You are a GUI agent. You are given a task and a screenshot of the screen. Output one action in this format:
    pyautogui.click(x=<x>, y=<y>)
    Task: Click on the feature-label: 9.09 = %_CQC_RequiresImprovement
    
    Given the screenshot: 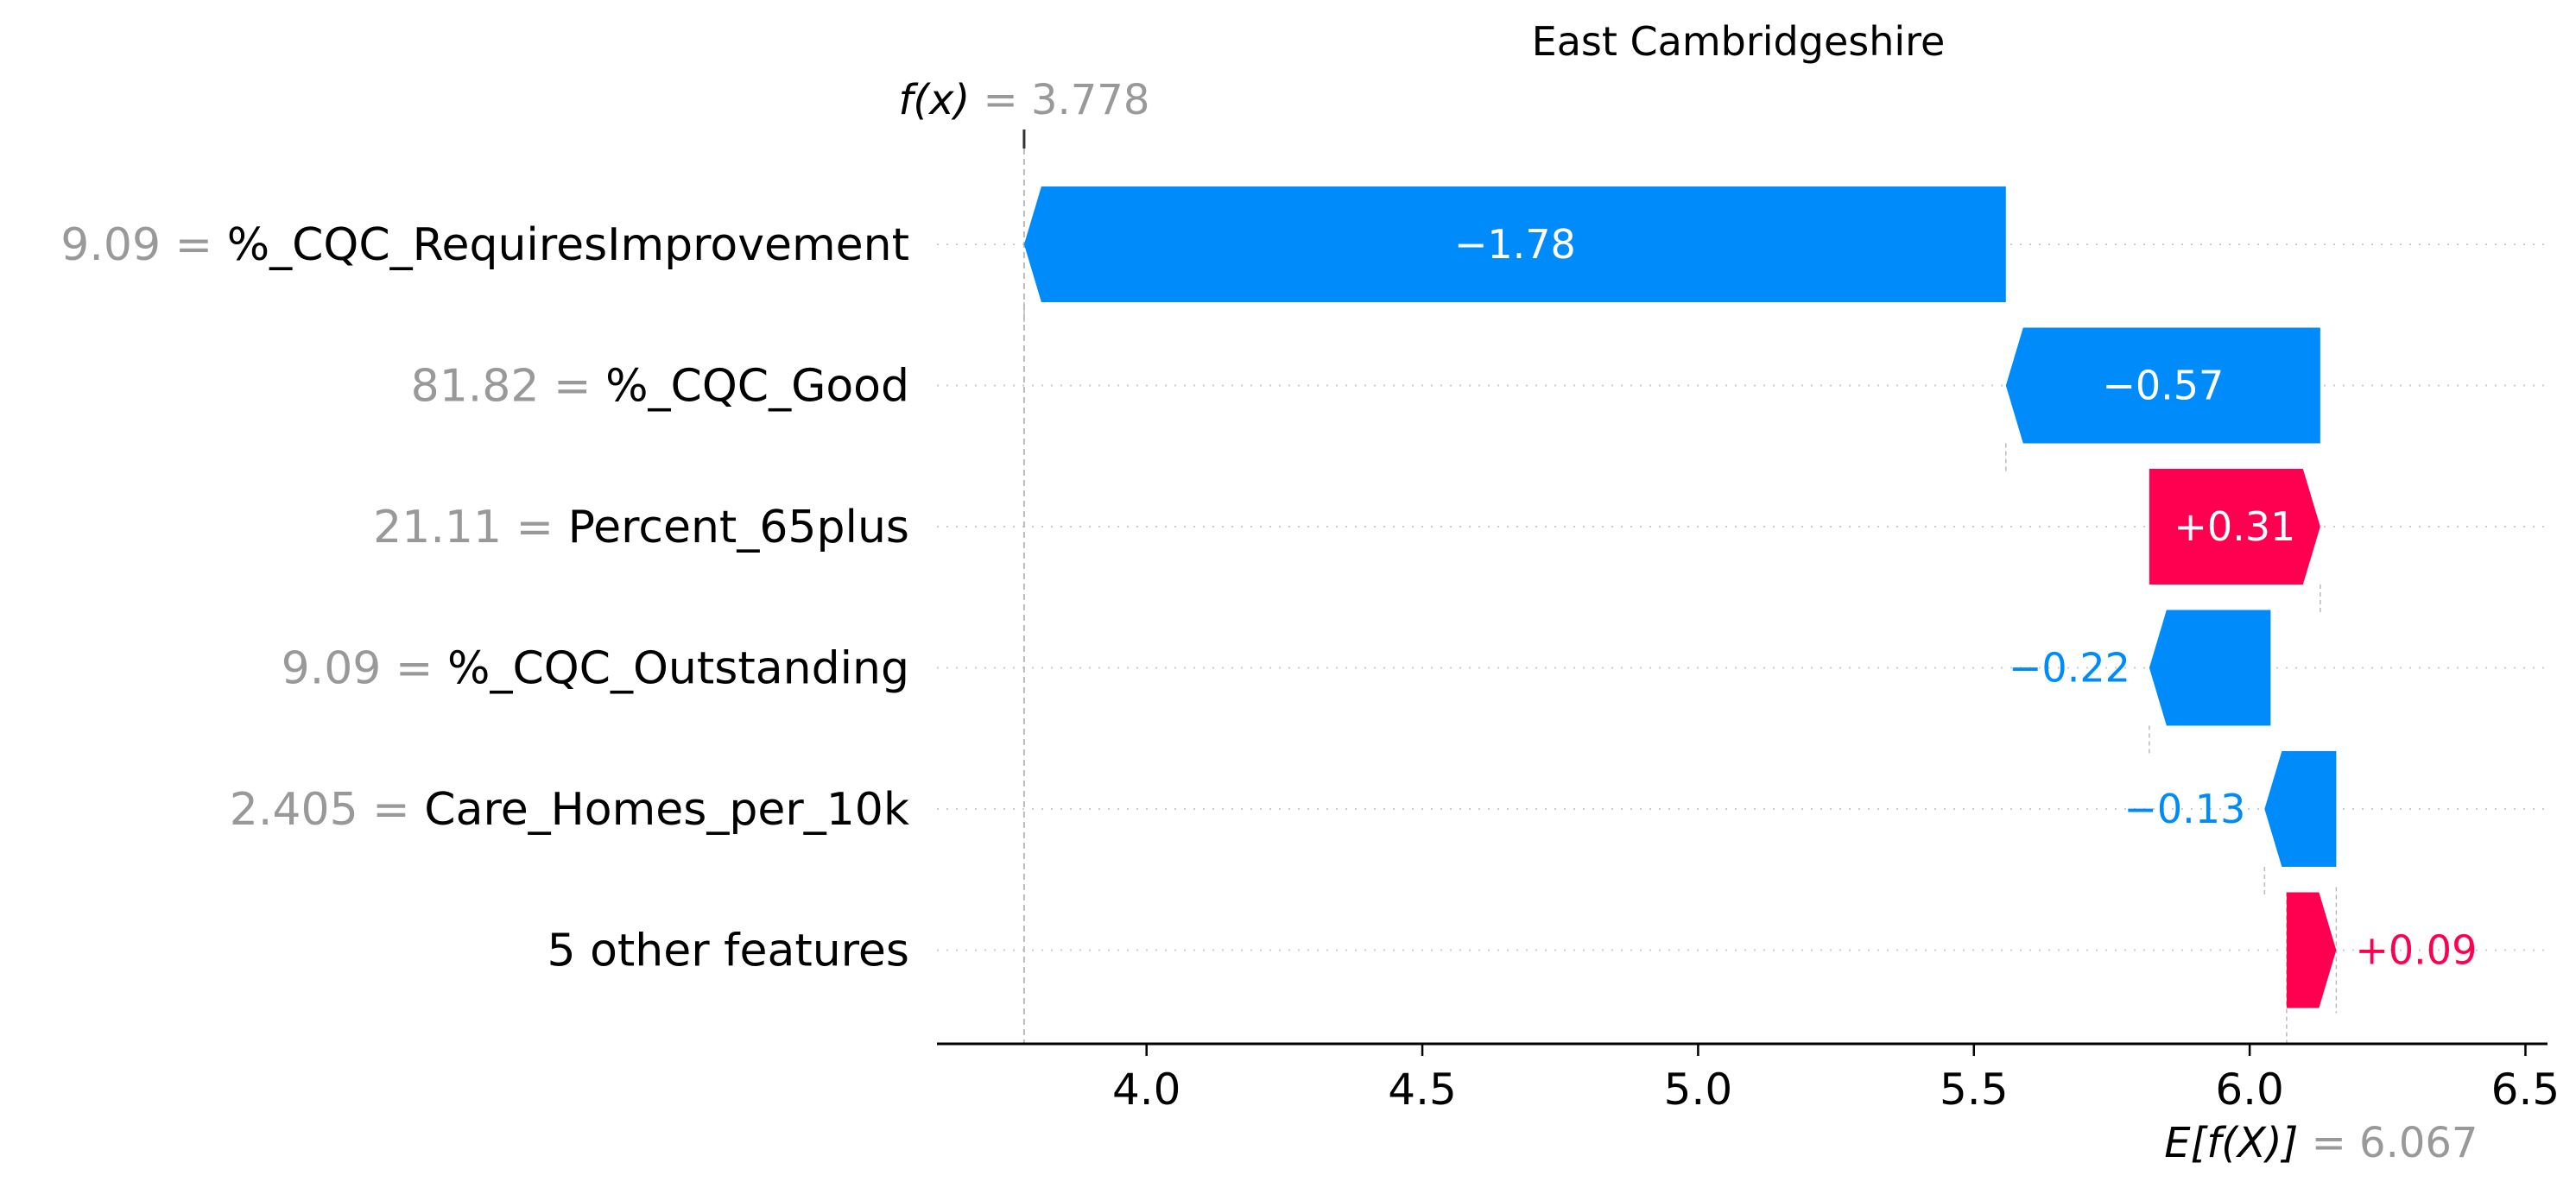 What is the action you would take?
    pyautogui.click(x=484, y=245)
    